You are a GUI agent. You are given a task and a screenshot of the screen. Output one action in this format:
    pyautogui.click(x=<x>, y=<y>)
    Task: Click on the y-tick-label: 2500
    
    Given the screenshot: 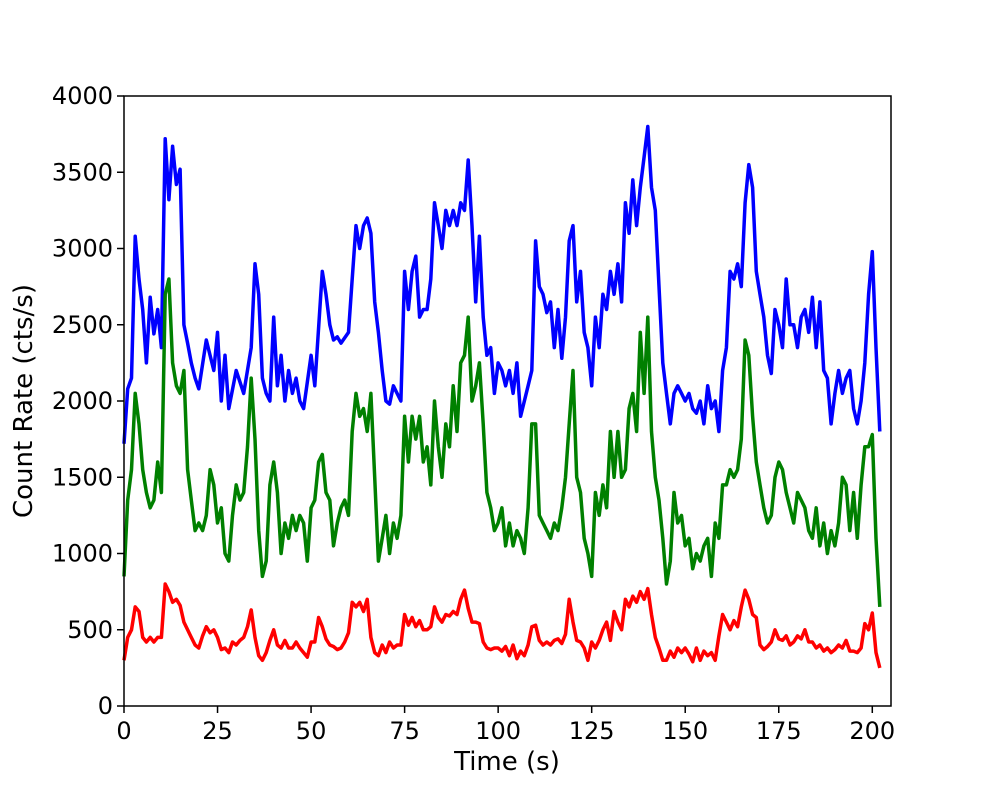 What is the action you would take?
    pyautogui.click(x=82, y=325)
    